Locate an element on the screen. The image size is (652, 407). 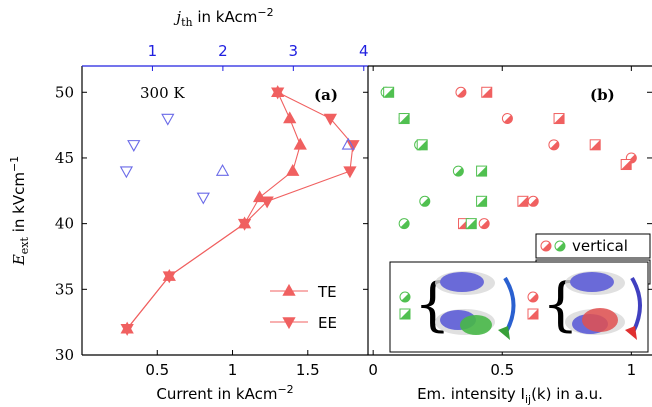
inset-green-square is located at coordinates (405, 314).